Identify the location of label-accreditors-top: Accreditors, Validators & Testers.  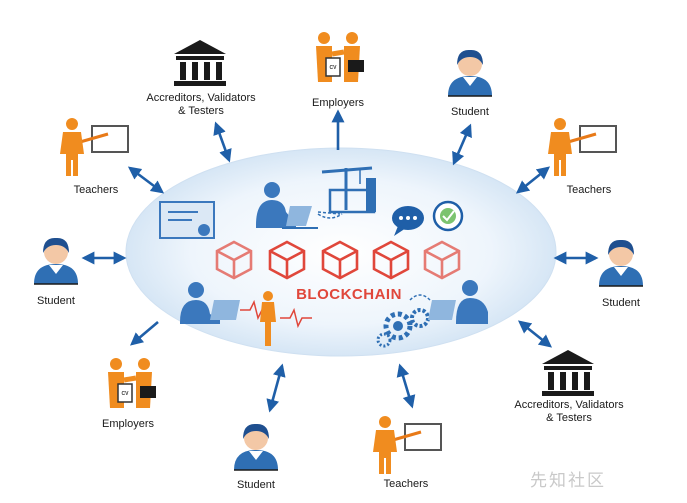
(201, 105).